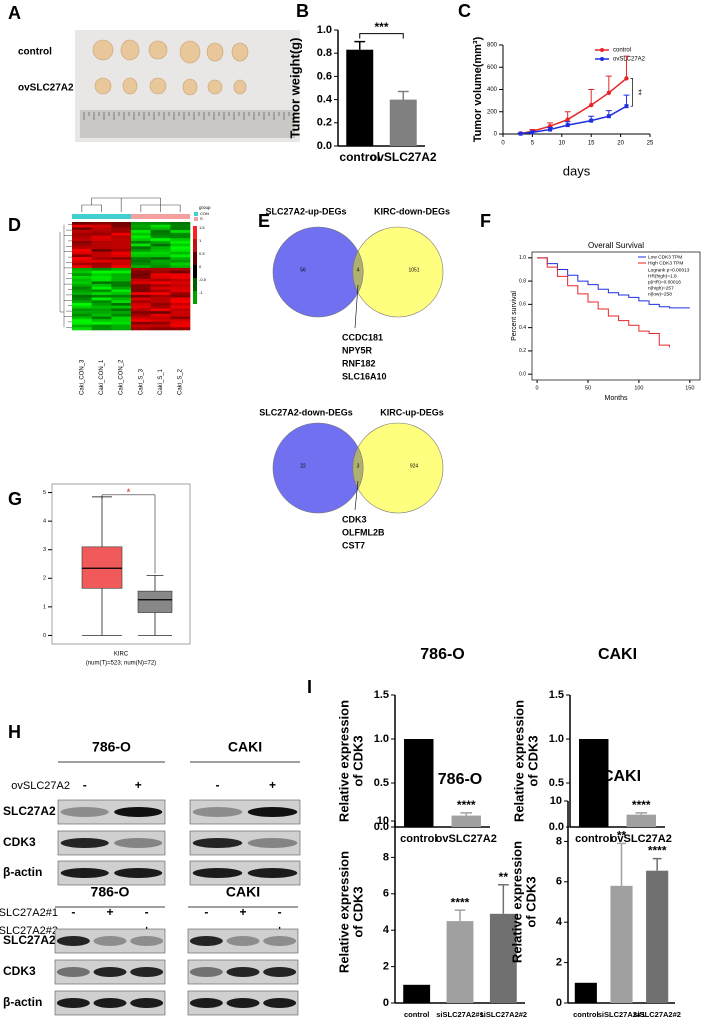 This screenshot has height=1017, width=712. Describe the element at coordinates (492, 68) in the screenshot. I see `y-tick-label: 600` at that location.